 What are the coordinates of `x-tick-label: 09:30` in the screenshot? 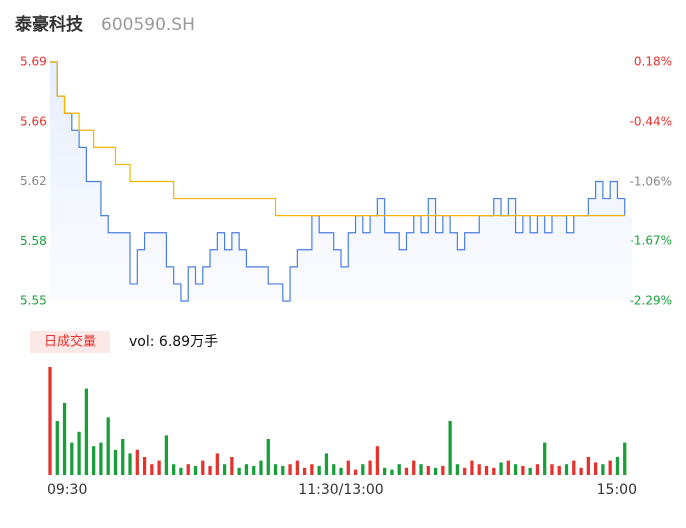 It's located at (67, 490).